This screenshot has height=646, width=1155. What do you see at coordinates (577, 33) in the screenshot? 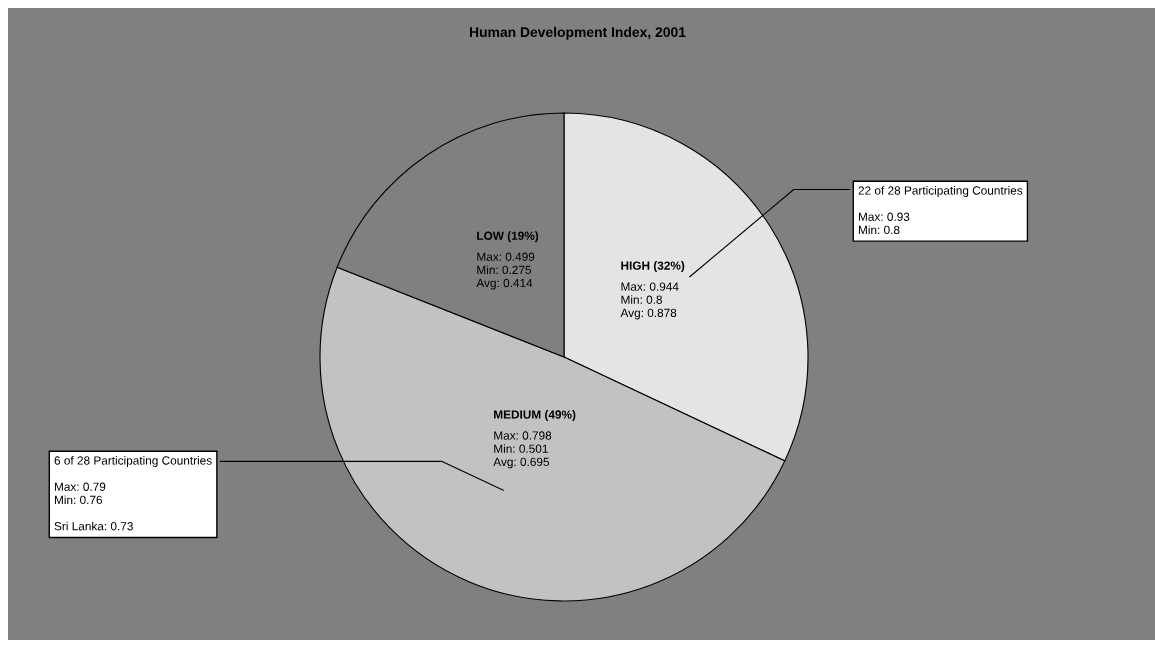
I see `chart-title: Human Development Index, 2001` at bounding box center [577, 33].